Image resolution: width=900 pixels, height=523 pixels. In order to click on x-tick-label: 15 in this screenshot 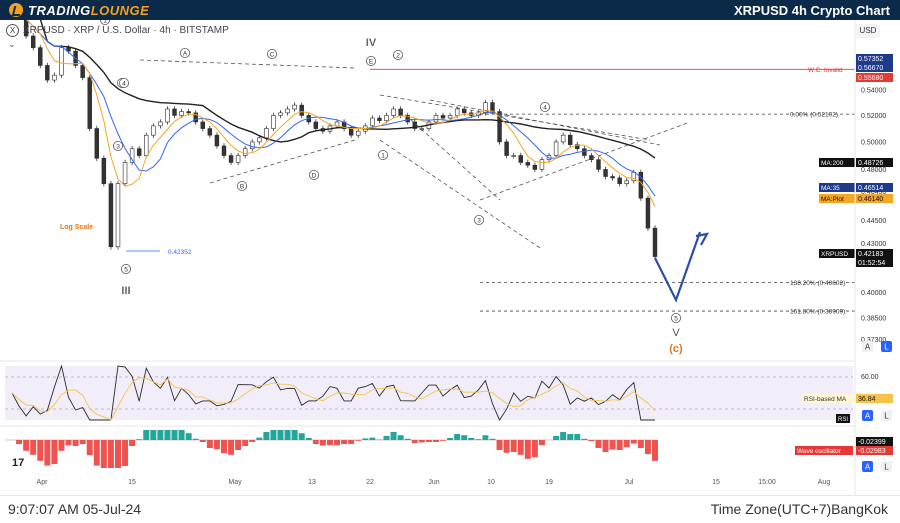, I will do `click(132, 482)`.